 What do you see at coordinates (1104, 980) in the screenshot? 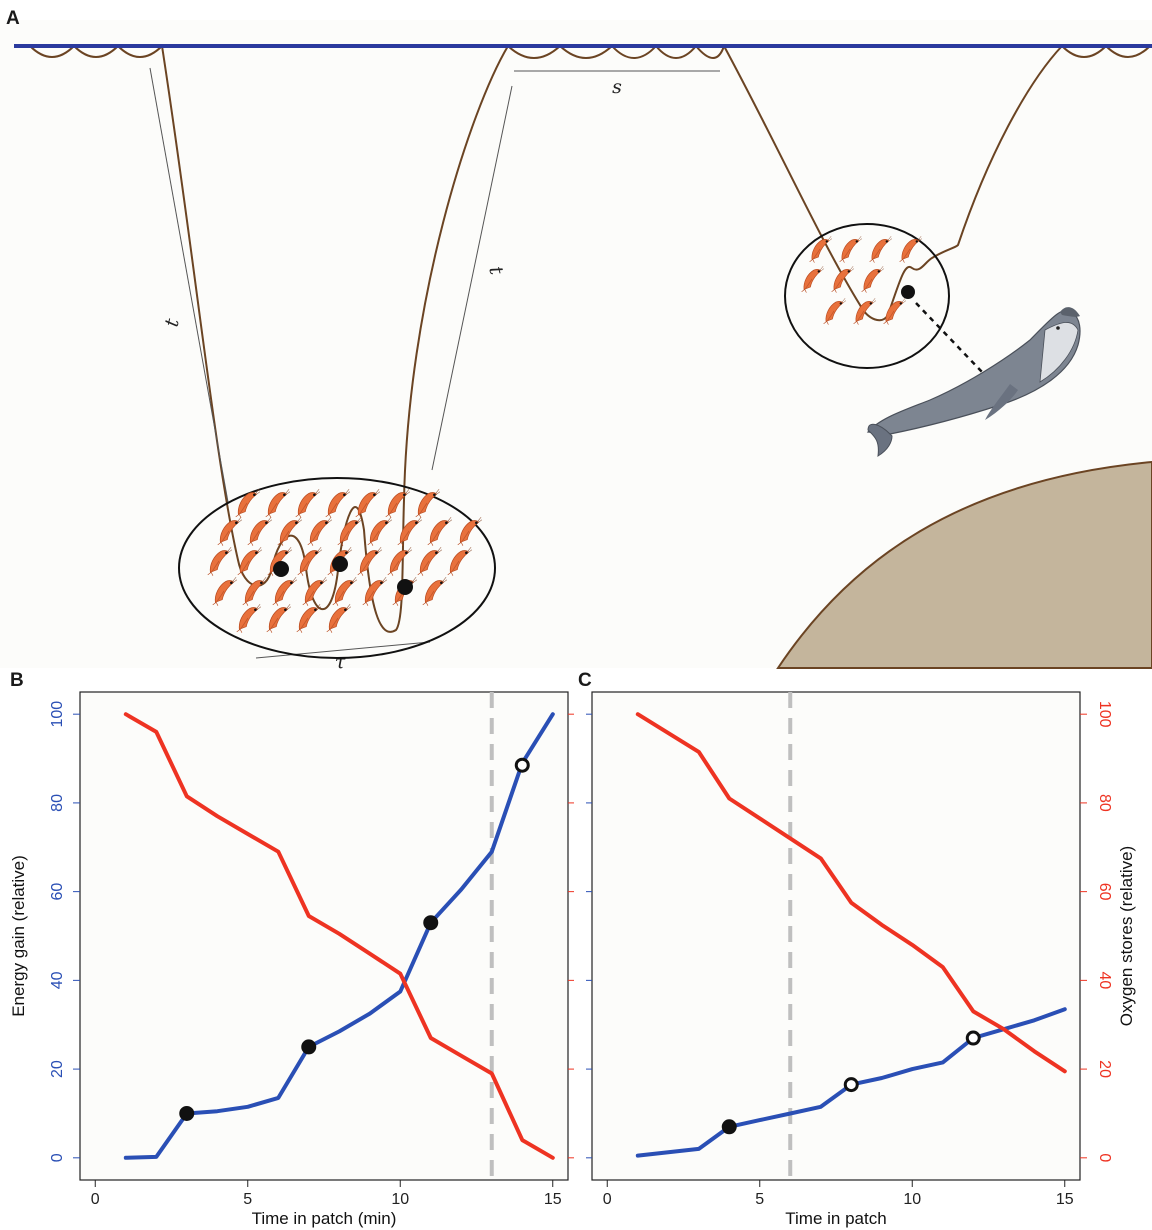
I see `panel-c-y-tick-label: 40` at bounding box center [1104, 980].